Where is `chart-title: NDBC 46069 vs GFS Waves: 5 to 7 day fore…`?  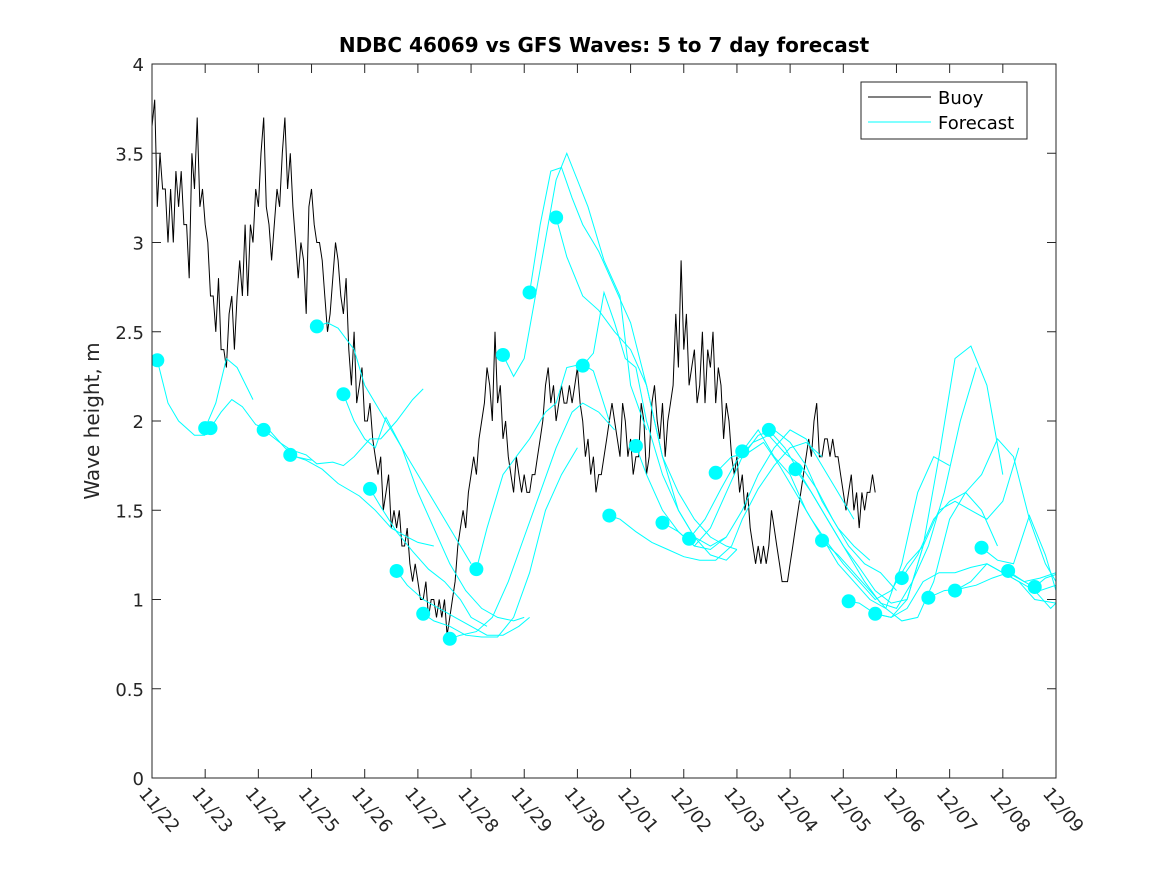
chart-title: NDBC 46069 vs GFS Waves: 5 to 7 day fore… is located at coordinates (604, 45).